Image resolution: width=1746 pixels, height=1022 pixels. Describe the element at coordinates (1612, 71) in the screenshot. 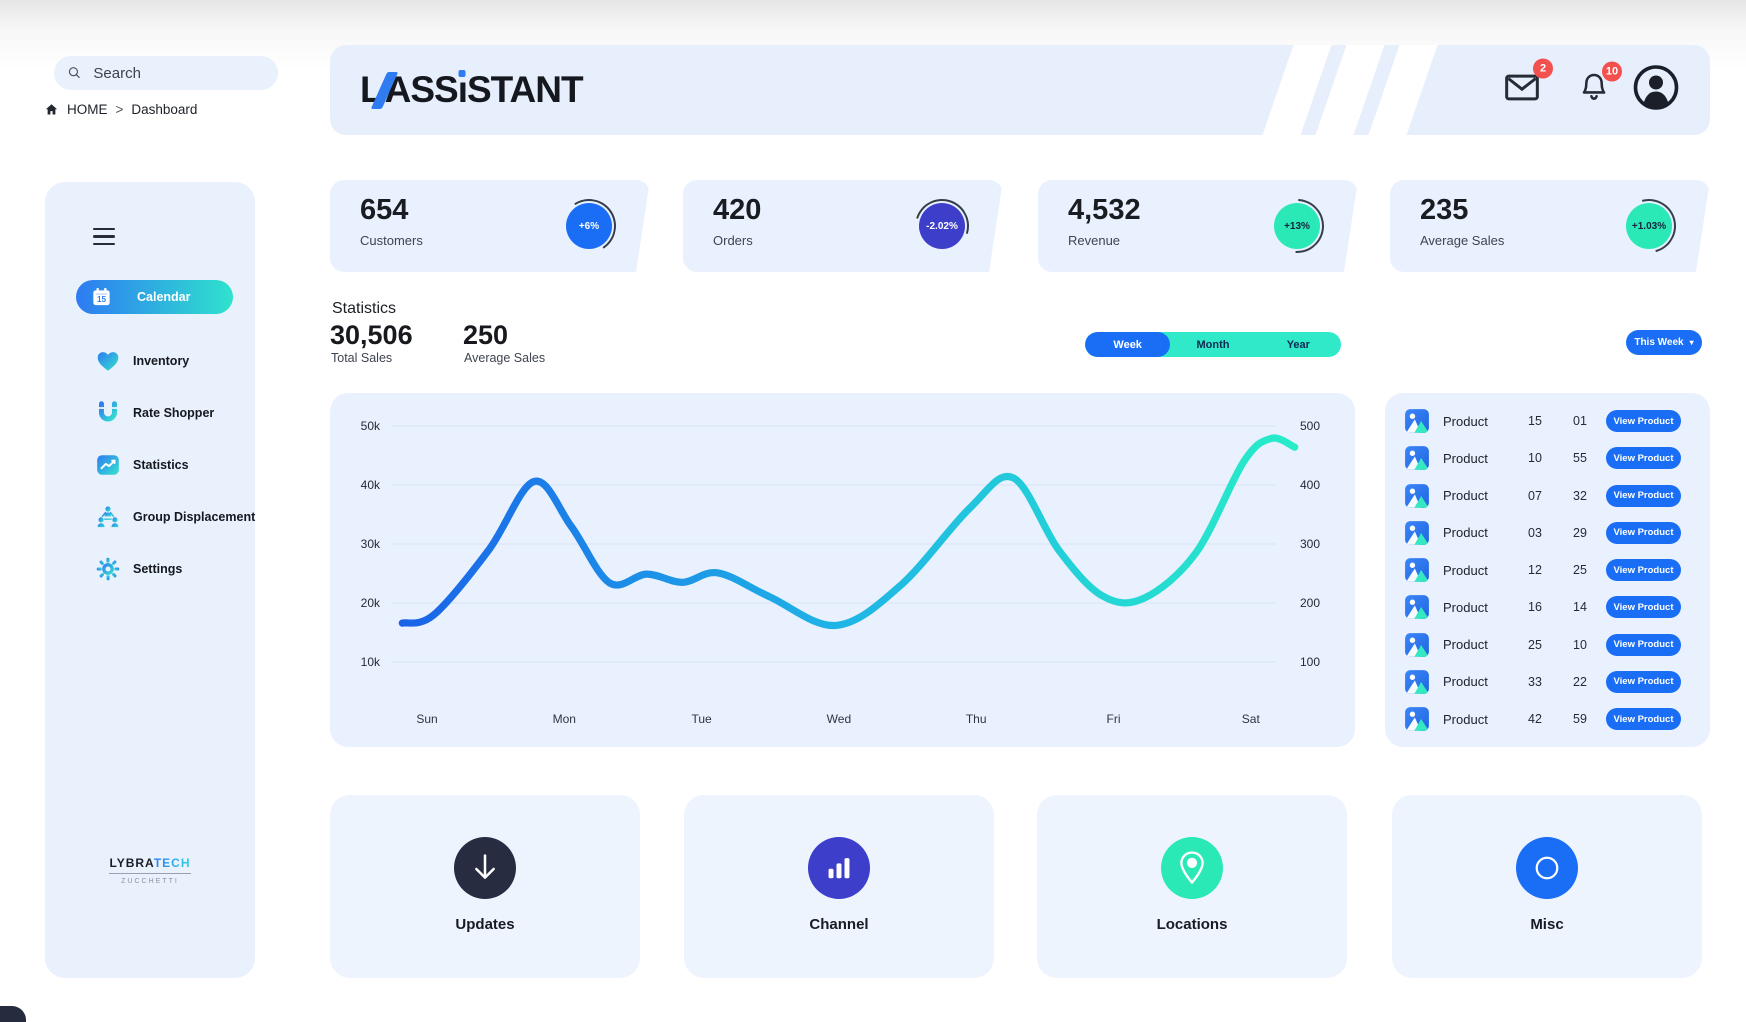

I see `notifications-badge: 10` at that location.